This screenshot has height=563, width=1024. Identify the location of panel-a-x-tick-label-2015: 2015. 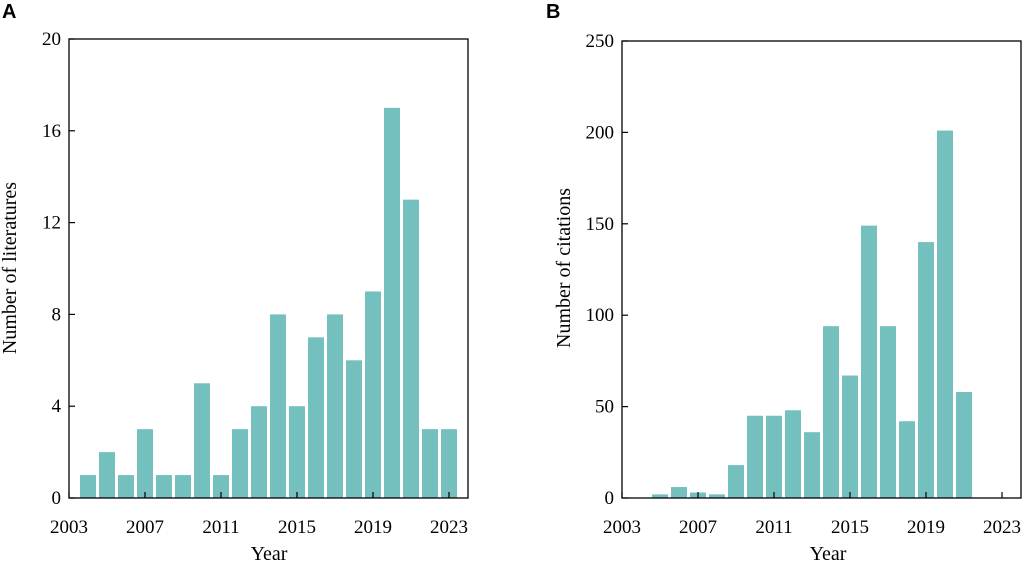
(297, 527).